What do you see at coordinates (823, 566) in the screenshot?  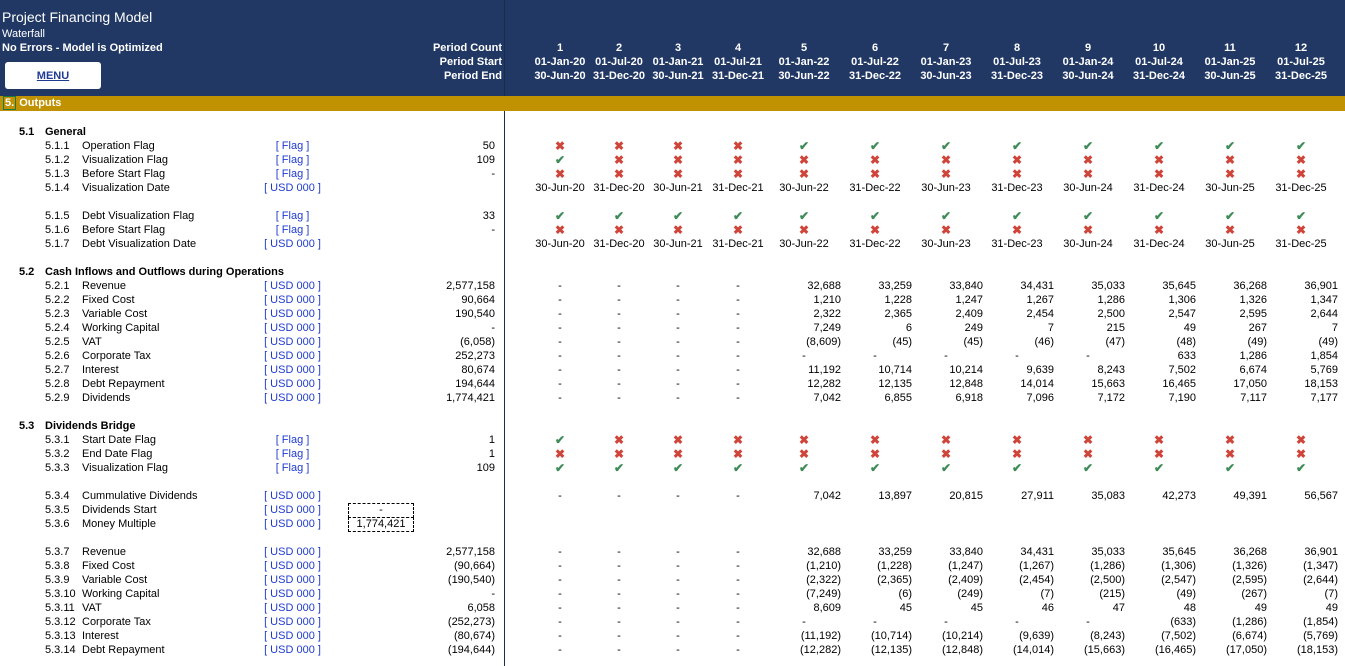 I see `value-cell: (1,210)` at bounding box center [823, 566].